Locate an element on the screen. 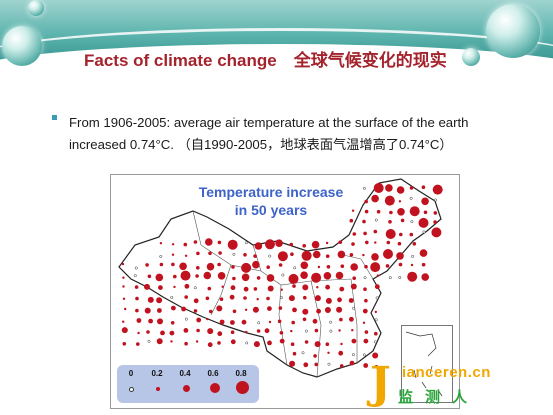  legend-label-0-6: 0.6 is located at coordinates (213, 373).